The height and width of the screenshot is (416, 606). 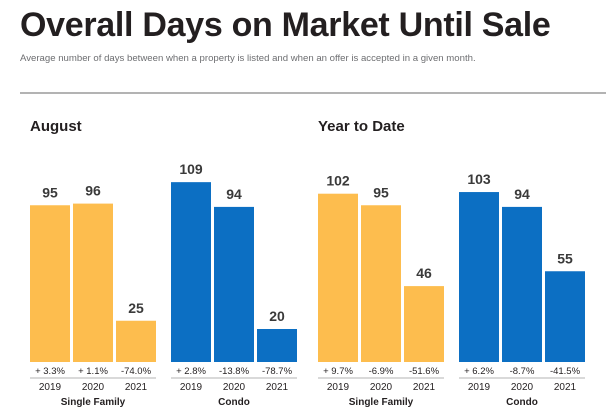 What do you see at coordinates (381, 371) in the screenshot?
I see `change-label: -6.9%` at bounding box center [381, 371].